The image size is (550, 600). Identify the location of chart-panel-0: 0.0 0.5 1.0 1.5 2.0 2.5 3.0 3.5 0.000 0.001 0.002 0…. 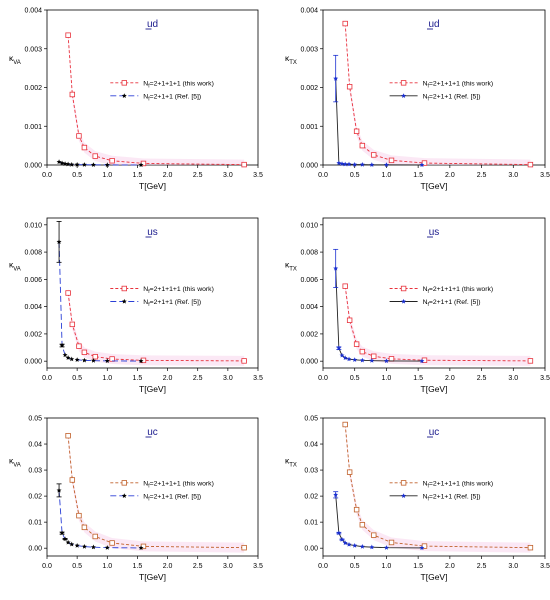
(136, 100).